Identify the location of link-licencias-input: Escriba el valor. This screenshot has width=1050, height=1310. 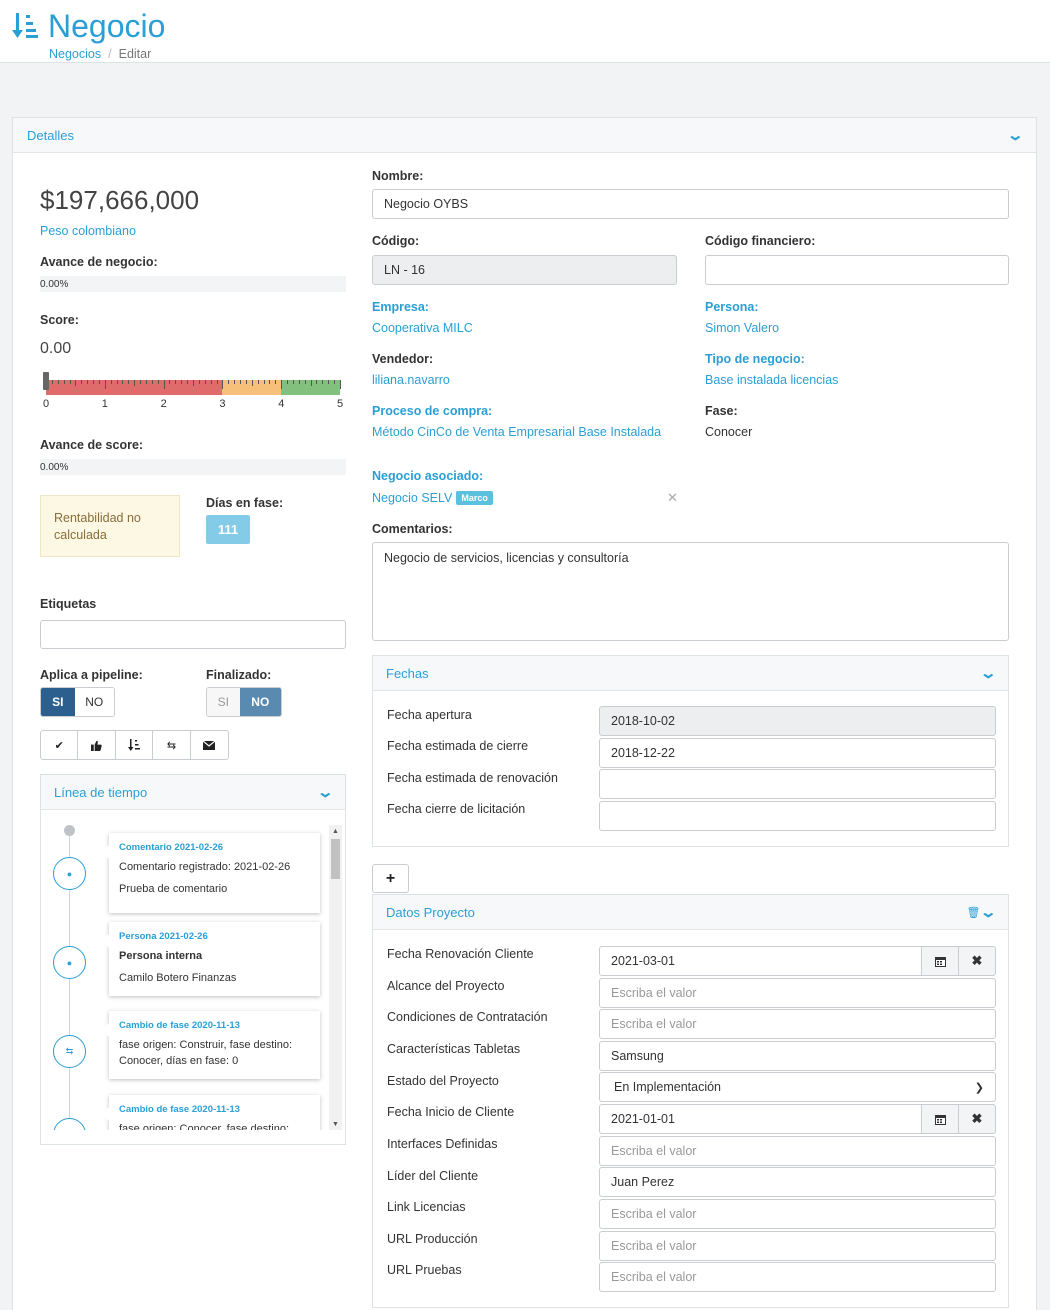
(797, 1214).